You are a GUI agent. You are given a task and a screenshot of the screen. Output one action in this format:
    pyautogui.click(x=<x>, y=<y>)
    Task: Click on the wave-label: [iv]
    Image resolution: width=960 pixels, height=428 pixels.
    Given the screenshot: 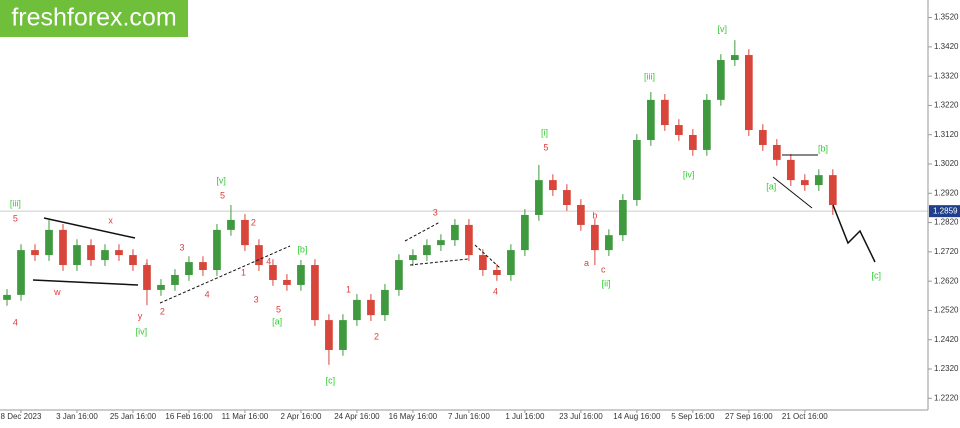 What is the action you would take?
    pyautogui.click(x=142, y=331)
    